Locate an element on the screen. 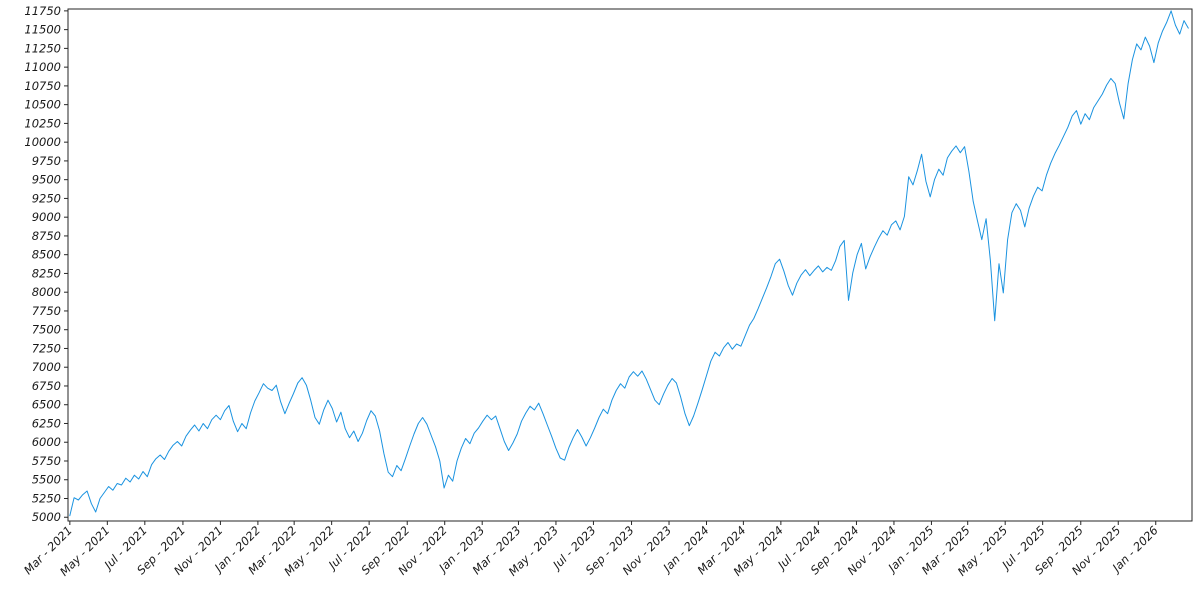 This screenshot has height=605, width=1200. y-tick-label: 11000 is located at coordinates (42, 67).